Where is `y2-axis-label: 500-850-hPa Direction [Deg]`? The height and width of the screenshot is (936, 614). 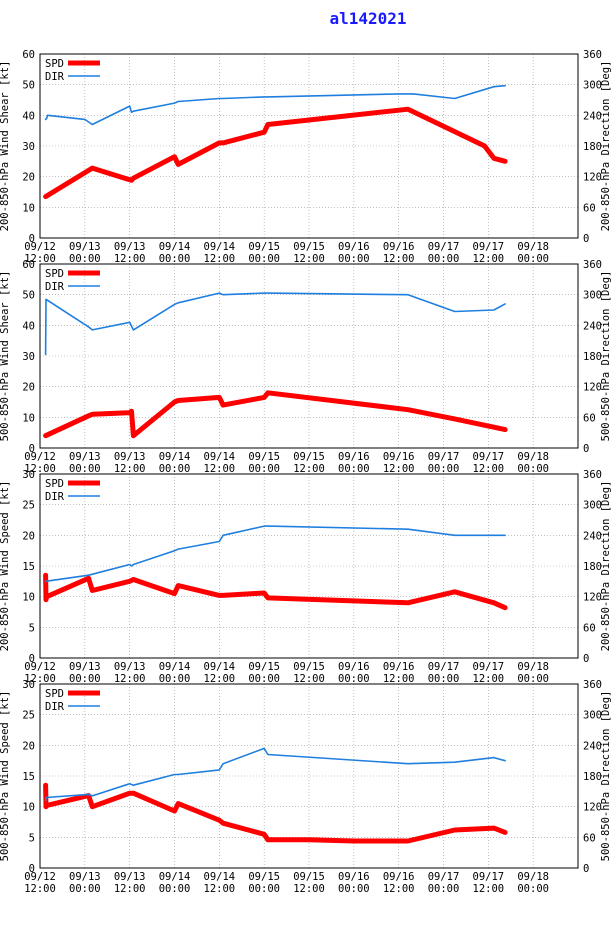 y2-axis-label: 500-850-hPa Direction [Deg] is located at coordinates (606, 356).